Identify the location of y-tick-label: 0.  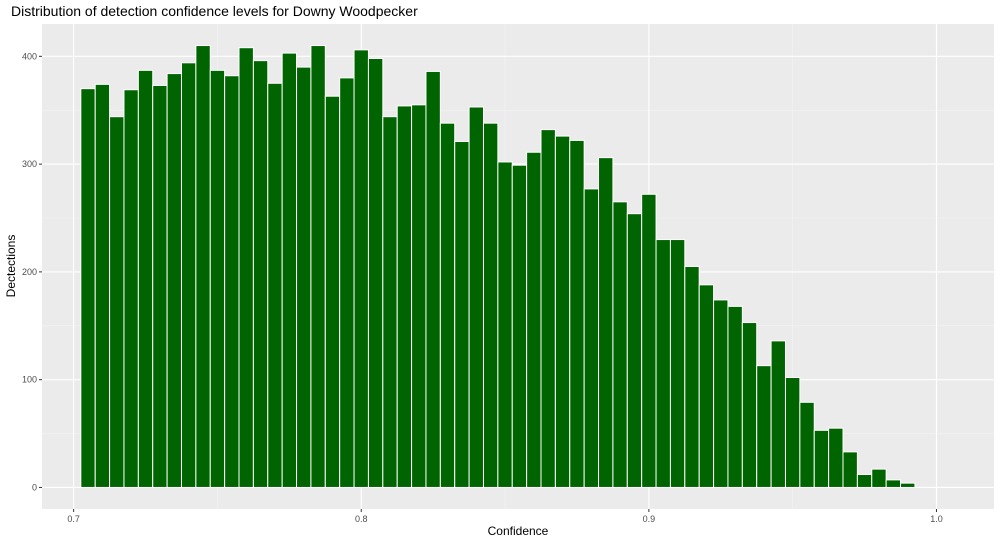
(34, 487).